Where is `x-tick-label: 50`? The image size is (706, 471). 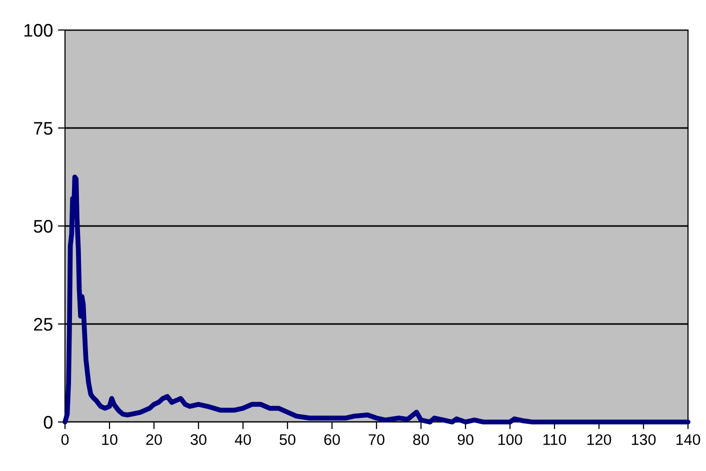
x-tick-label: 50 is located at coordinates (288, 440).